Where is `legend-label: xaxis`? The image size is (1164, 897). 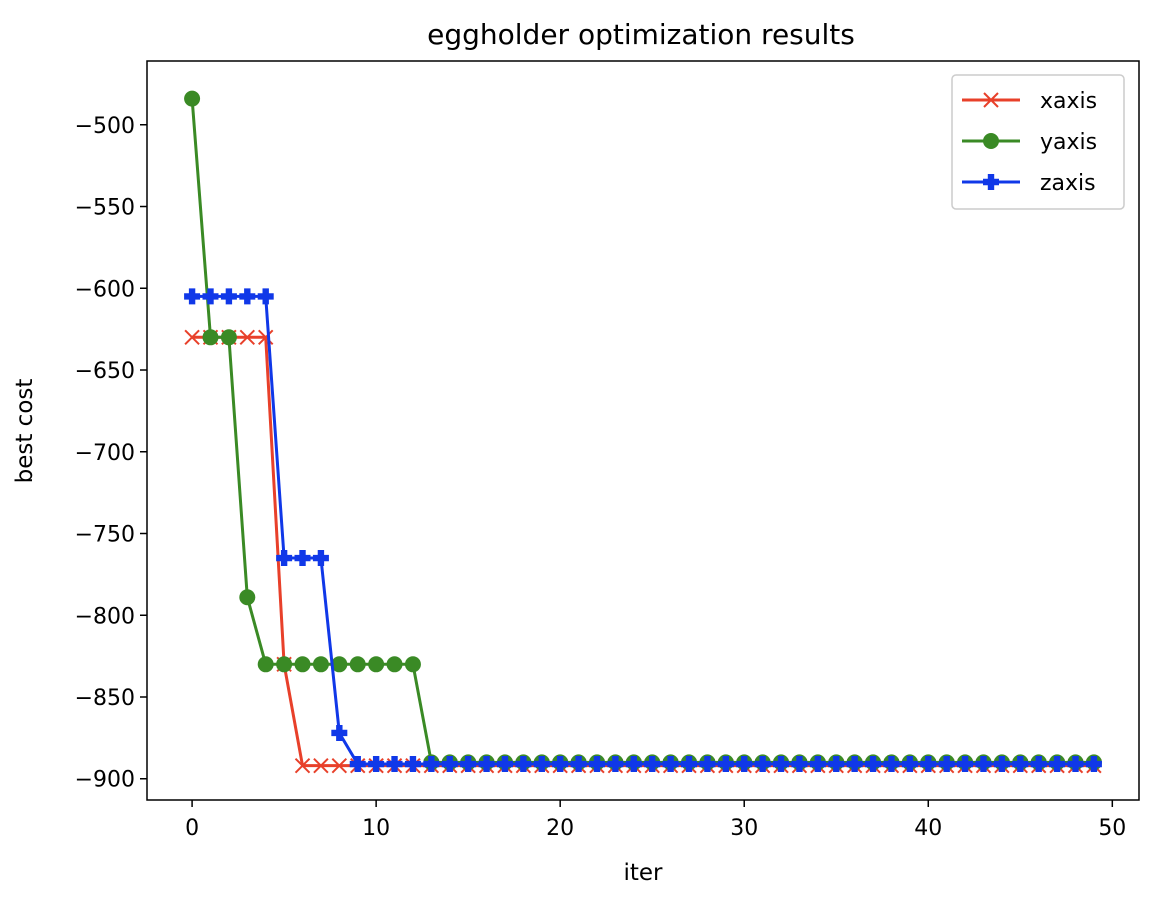
legend-label: xaxis is located at coordinates (1068, 101).